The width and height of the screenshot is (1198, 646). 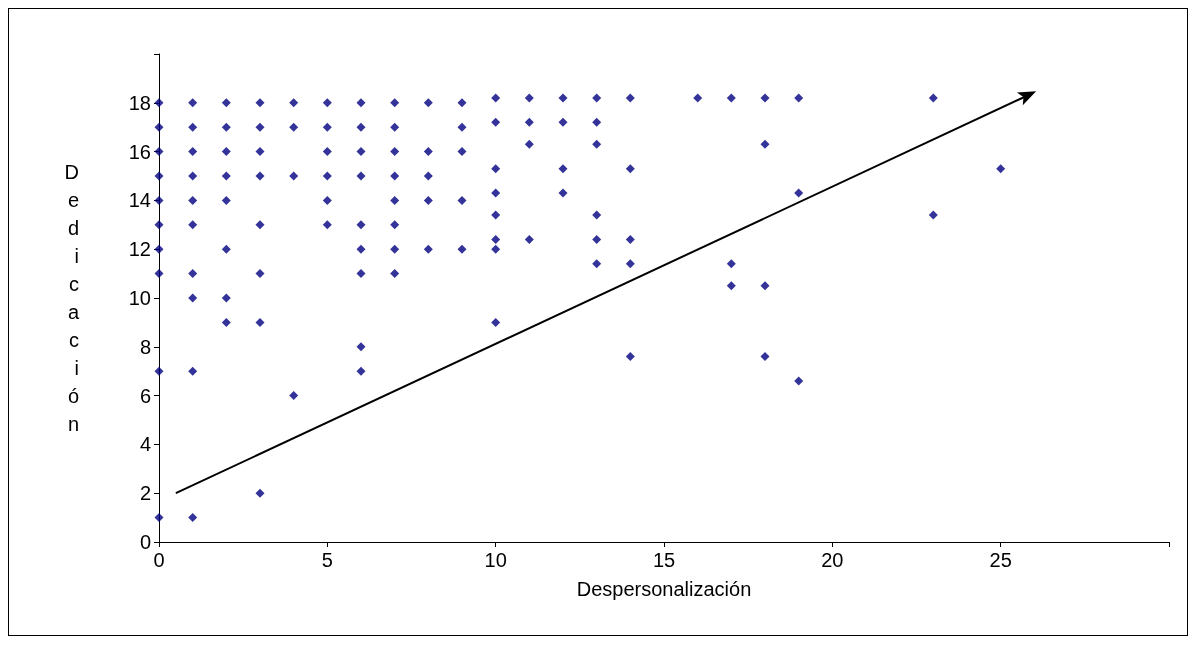 What do you see at coordinates (139, 200) in the screenshot?
I see `y-tick-label: 14` at bounding box center [139, 200].